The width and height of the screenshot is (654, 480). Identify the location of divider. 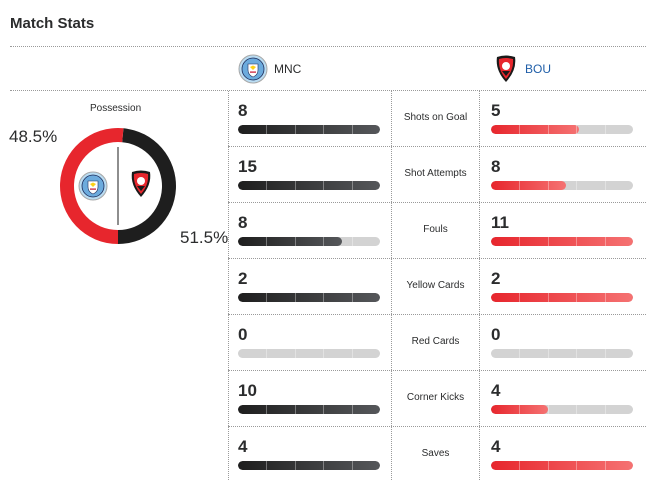
(328, 90).